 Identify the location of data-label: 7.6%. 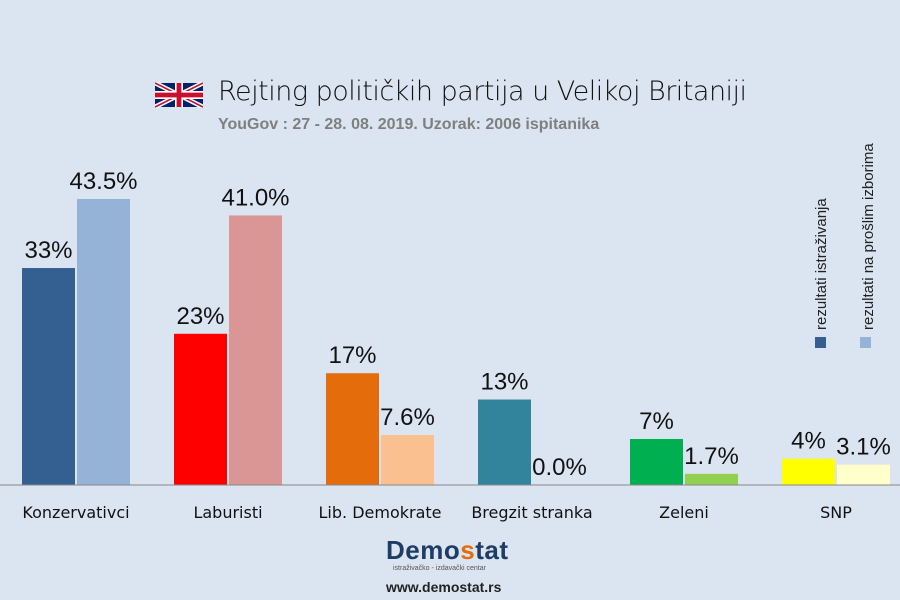
(407, 417).